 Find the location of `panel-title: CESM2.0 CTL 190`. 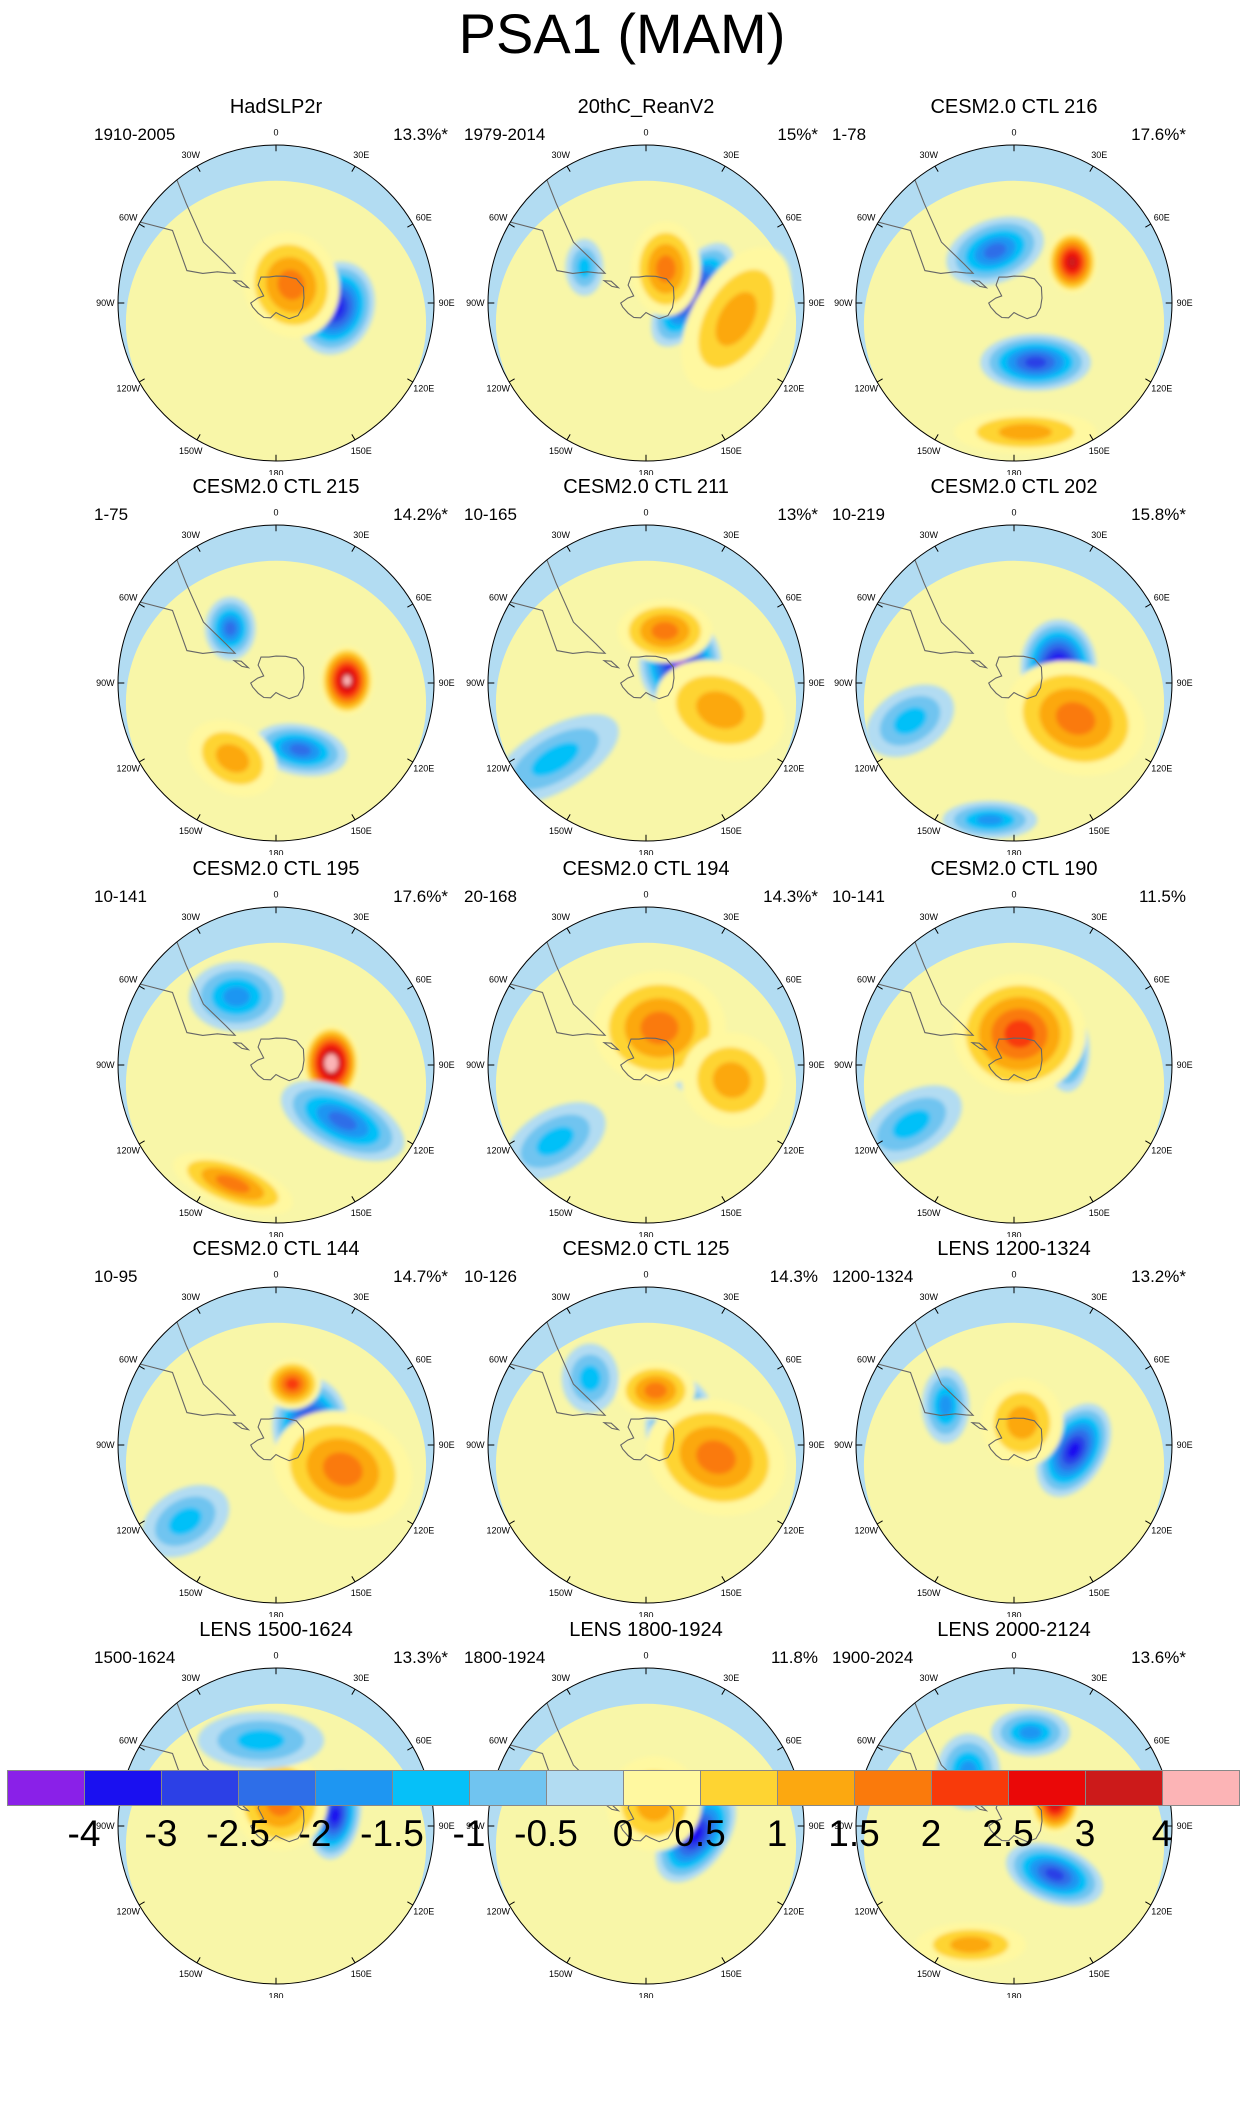

panel-title: CESM2.0 CTL 190 is located at coordinates (1014, 869).